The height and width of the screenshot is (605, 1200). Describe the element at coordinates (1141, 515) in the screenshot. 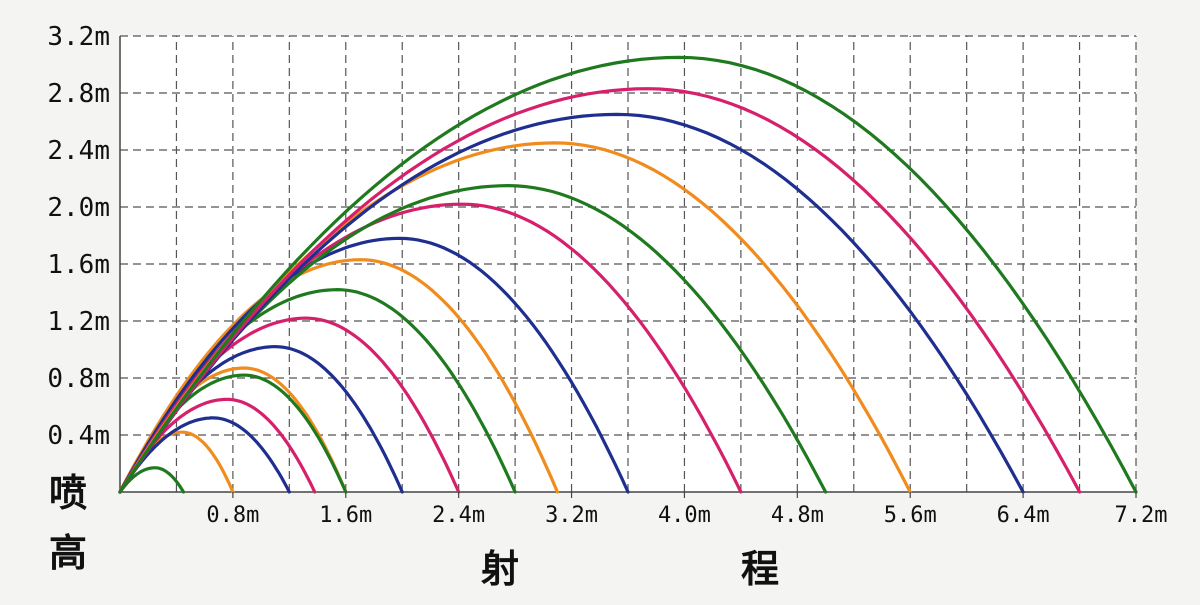

I see `x-tick-label: 7.2m` at that location.